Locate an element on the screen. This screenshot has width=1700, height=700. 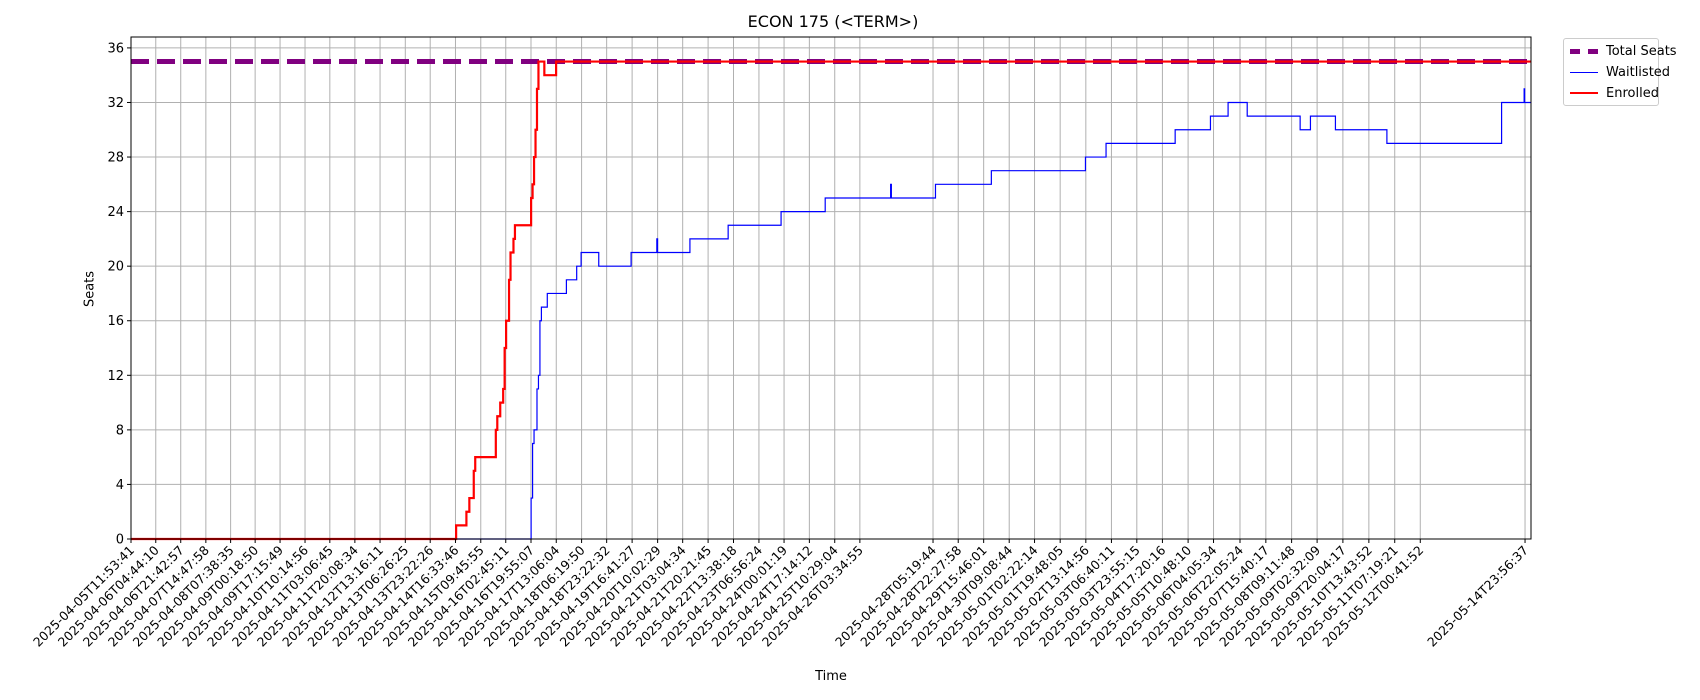
chart-title: ECON 175 (<TERM>) is located at coordinates (833, 21).